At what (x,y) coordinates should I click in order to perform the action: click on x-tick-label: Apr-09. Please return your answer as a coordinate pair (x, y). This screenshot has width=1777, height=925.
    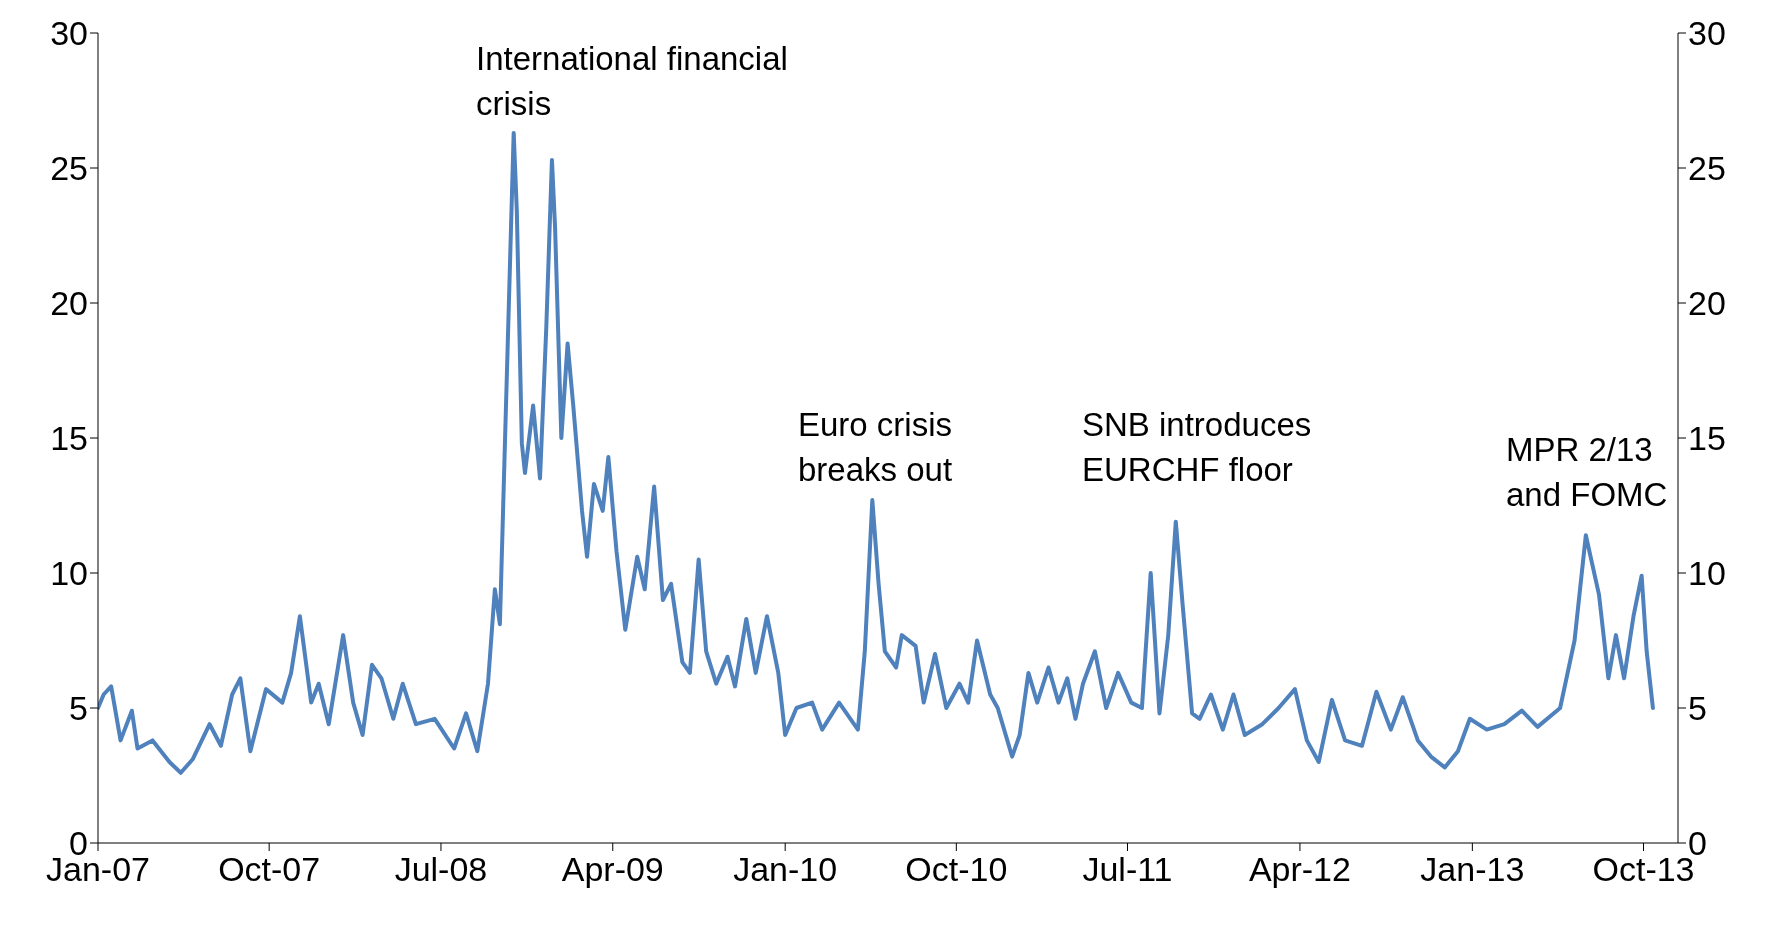
    Looking at the image, I should click on (612, 869).